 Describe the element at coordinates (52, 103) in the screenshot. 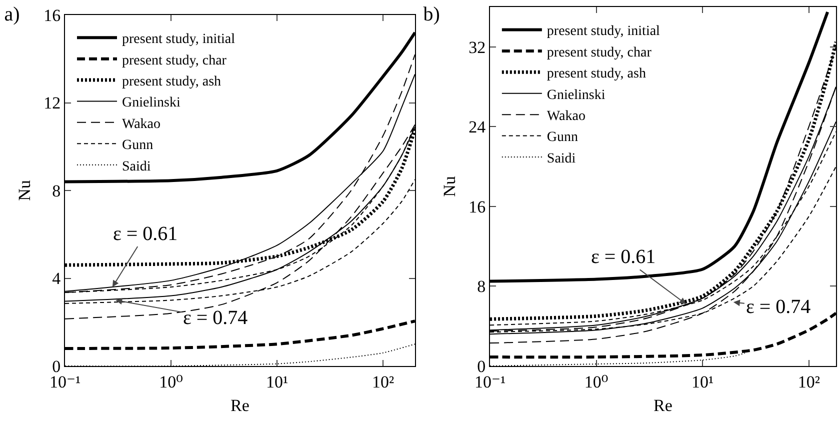

I see `y-tick-label: 12` at that location.